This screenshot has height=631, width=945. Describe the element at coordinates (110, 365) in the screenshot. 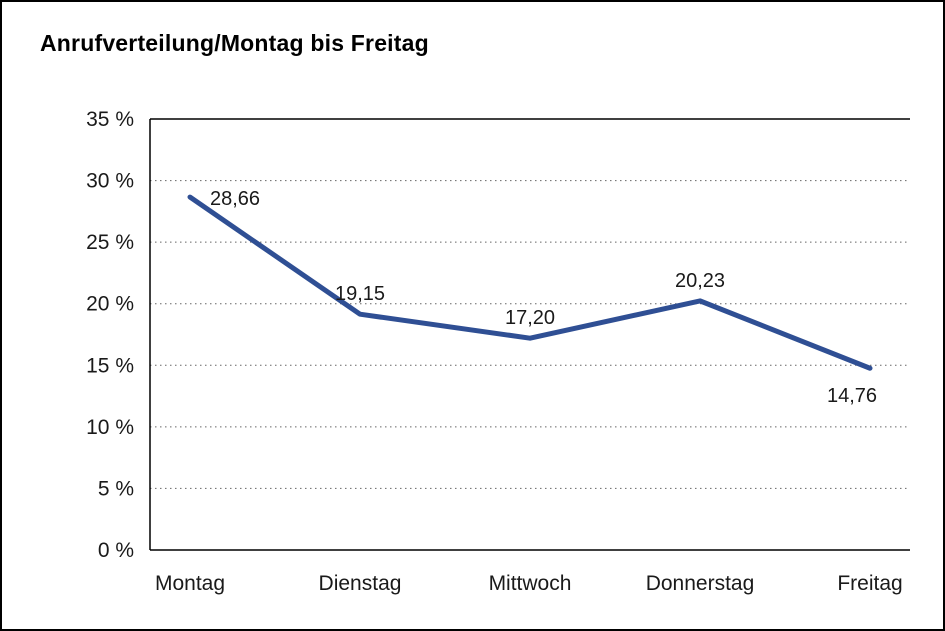

I see `y-tick-label: 15 %` at that location.